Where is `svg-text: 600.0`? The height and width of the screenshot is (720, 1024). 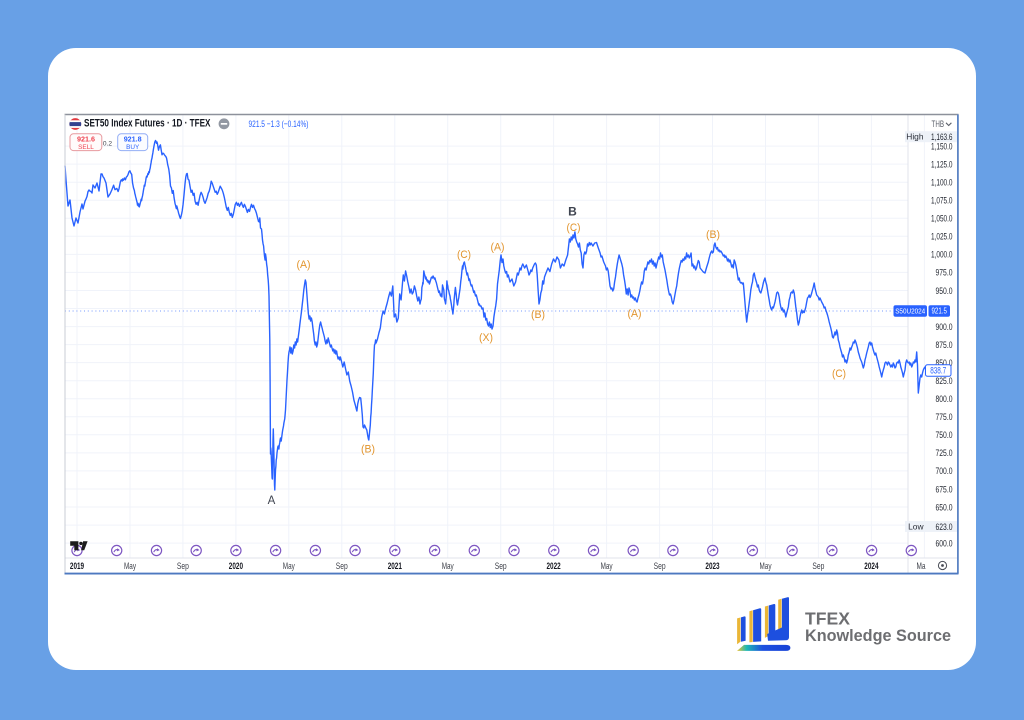
svg-text: 600.0 is located at coordinates (944, 543).